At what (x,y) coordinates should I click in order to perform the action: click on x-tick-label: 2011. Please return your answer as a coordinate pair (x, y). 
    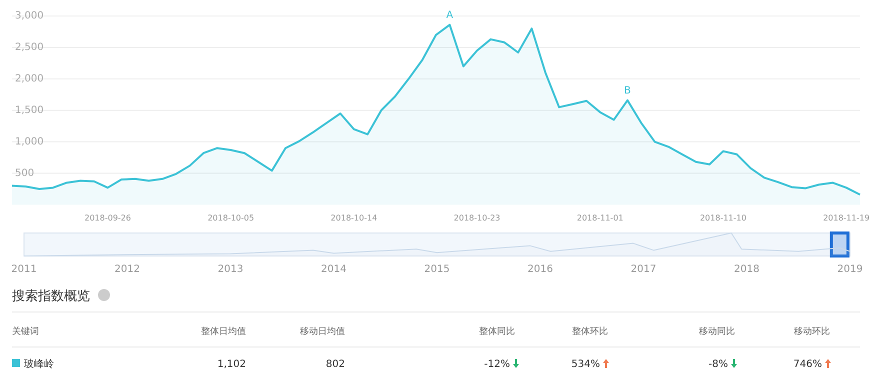
    Looking at the image, I should click on (24, 269).